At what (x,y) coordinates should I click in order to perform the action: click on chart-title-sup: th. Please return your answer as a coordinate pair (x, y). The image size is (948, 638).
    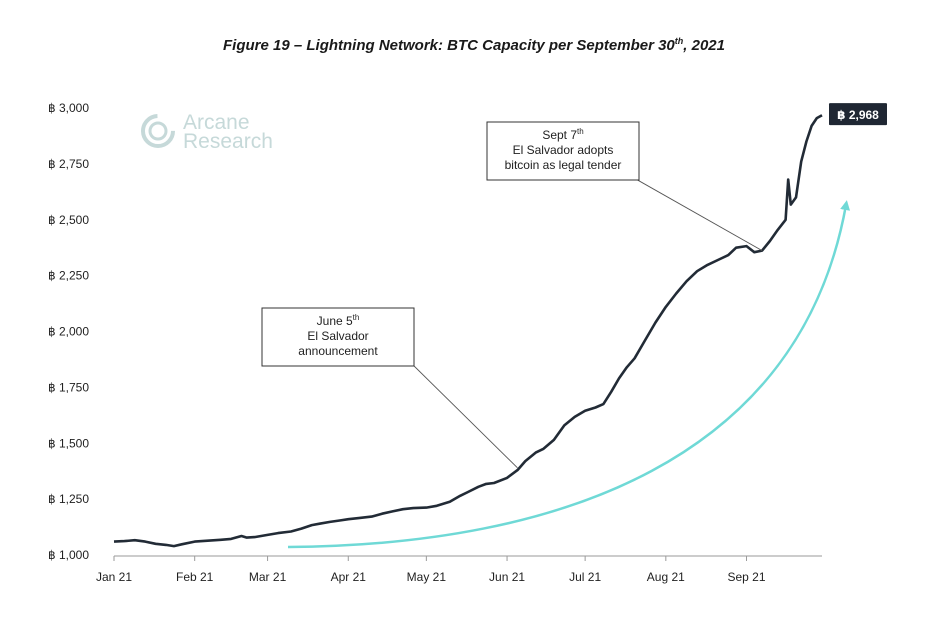
    Looking at the image, I should click on (679, 41).